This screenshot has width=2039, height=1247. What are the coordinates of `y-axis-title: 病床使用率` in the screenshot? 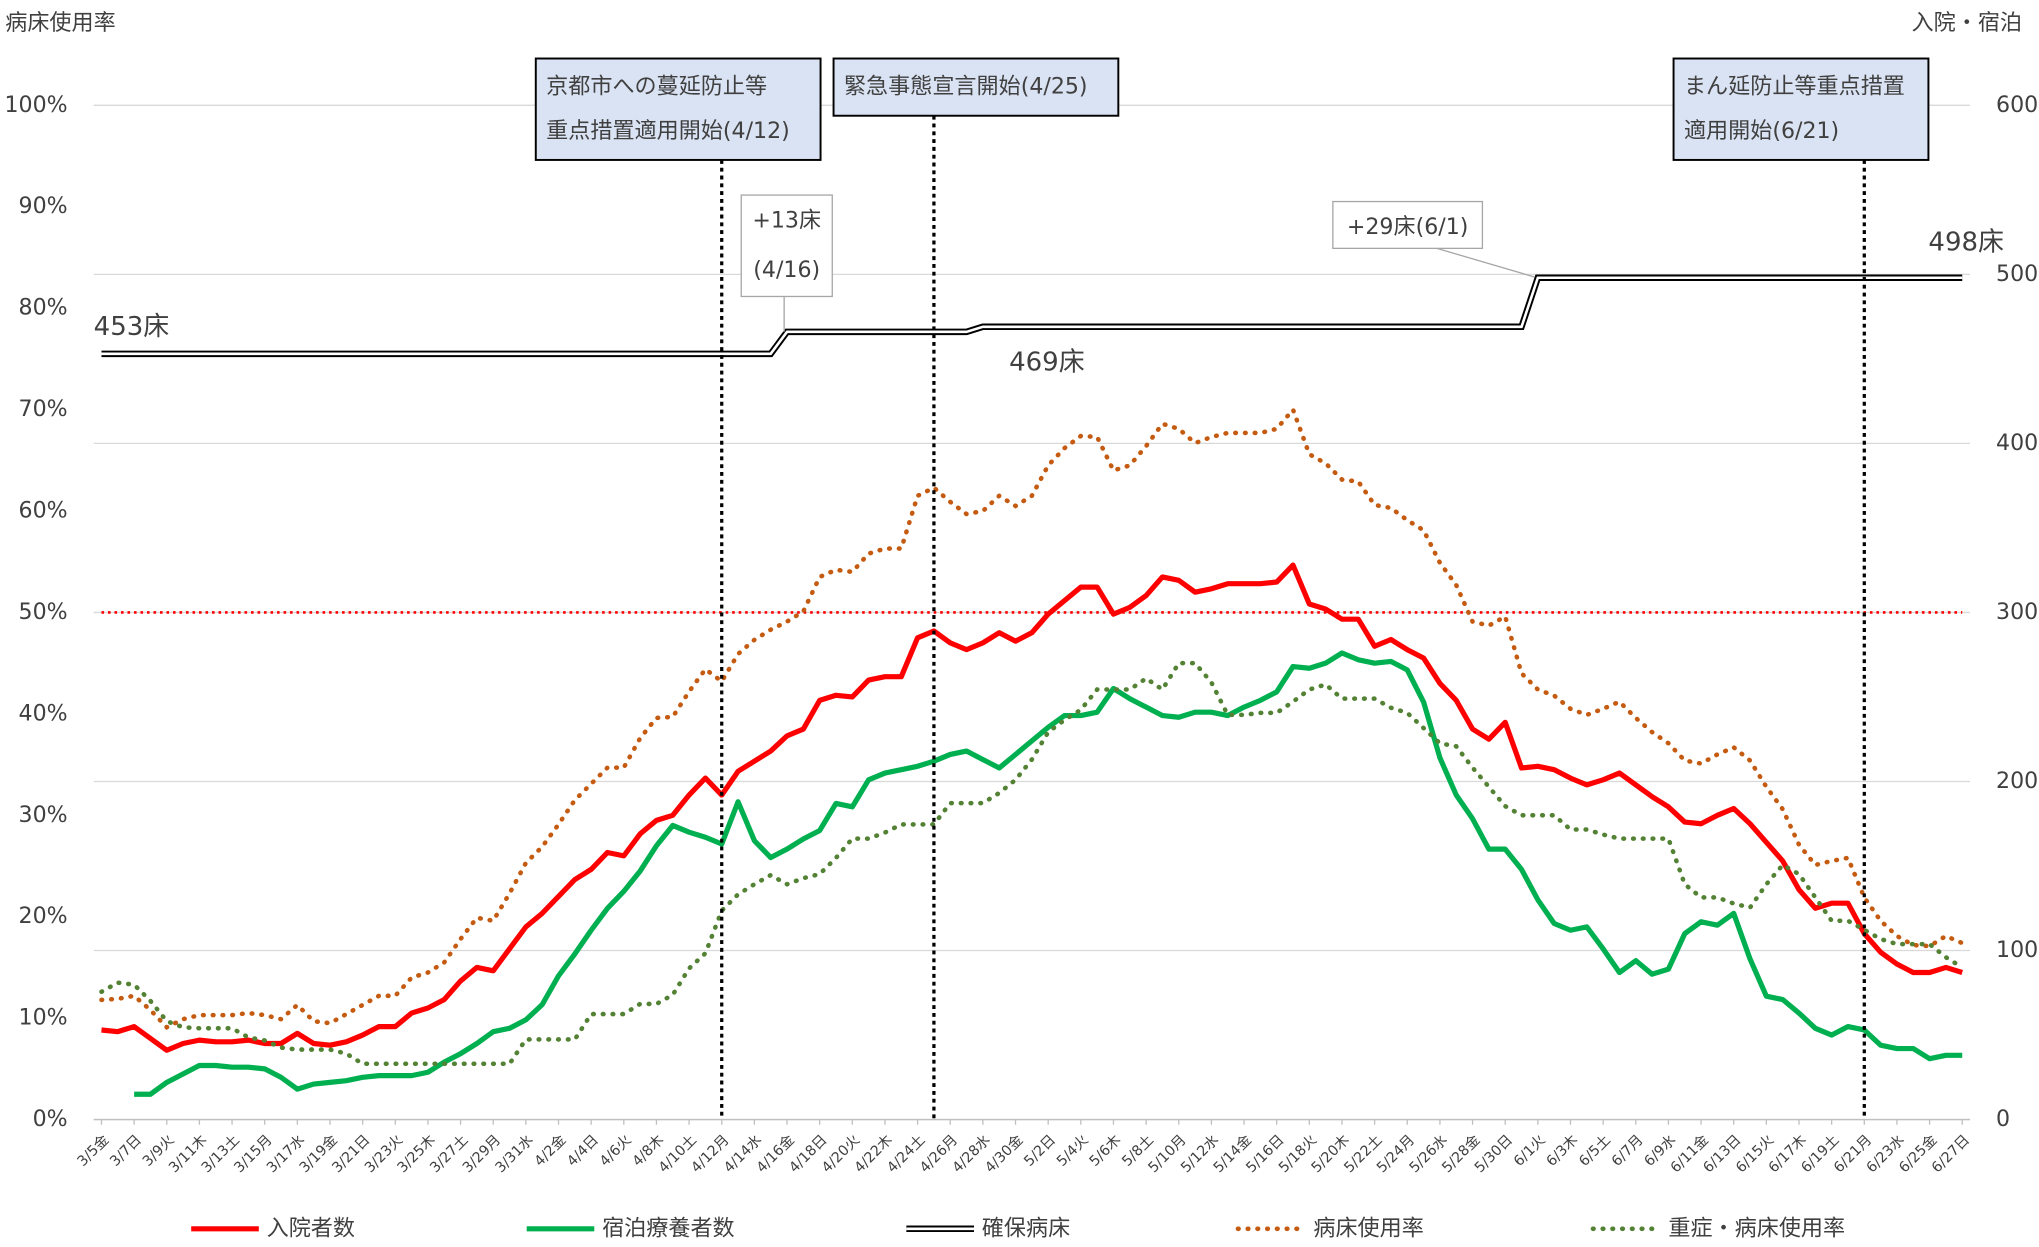 It's located at (60, 23).